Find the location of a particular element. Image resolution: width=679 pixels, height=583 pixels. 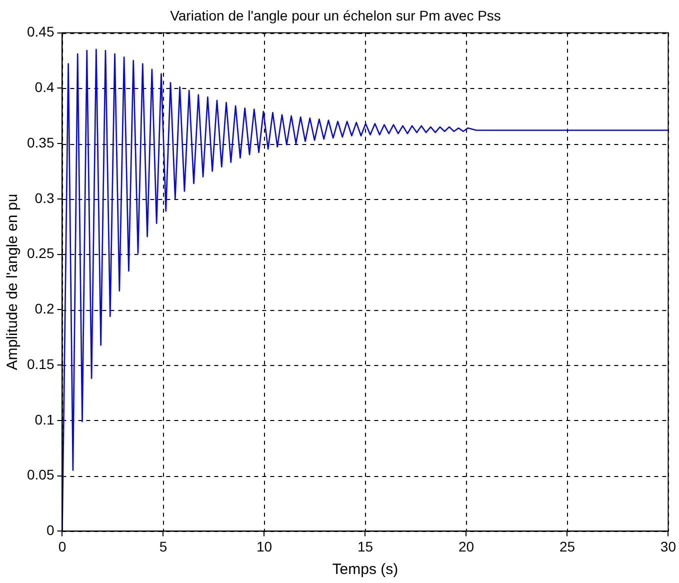

y-tick-label: 0.1 is located at coordinates (44, 419).